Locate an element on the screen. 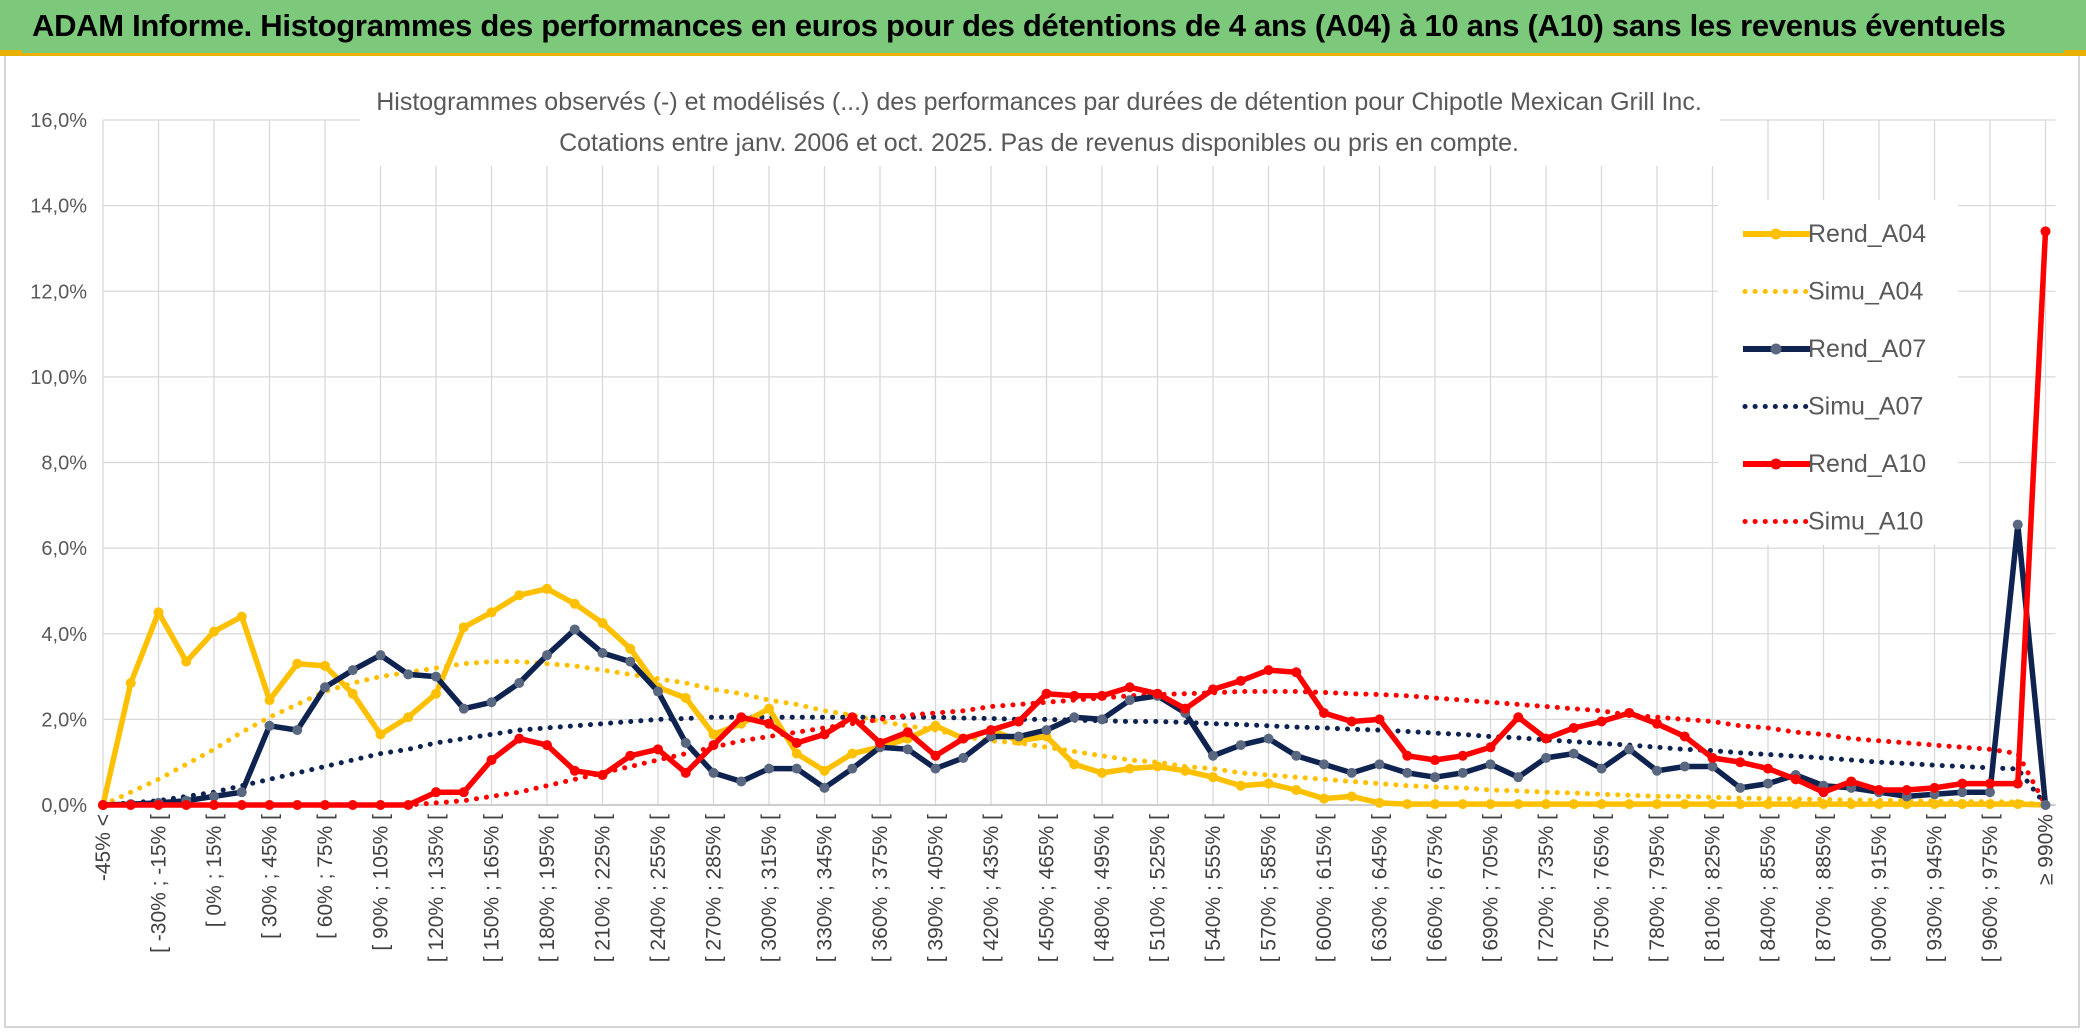  y-tick-label: 10,0% is located at coordinates (58, 378).